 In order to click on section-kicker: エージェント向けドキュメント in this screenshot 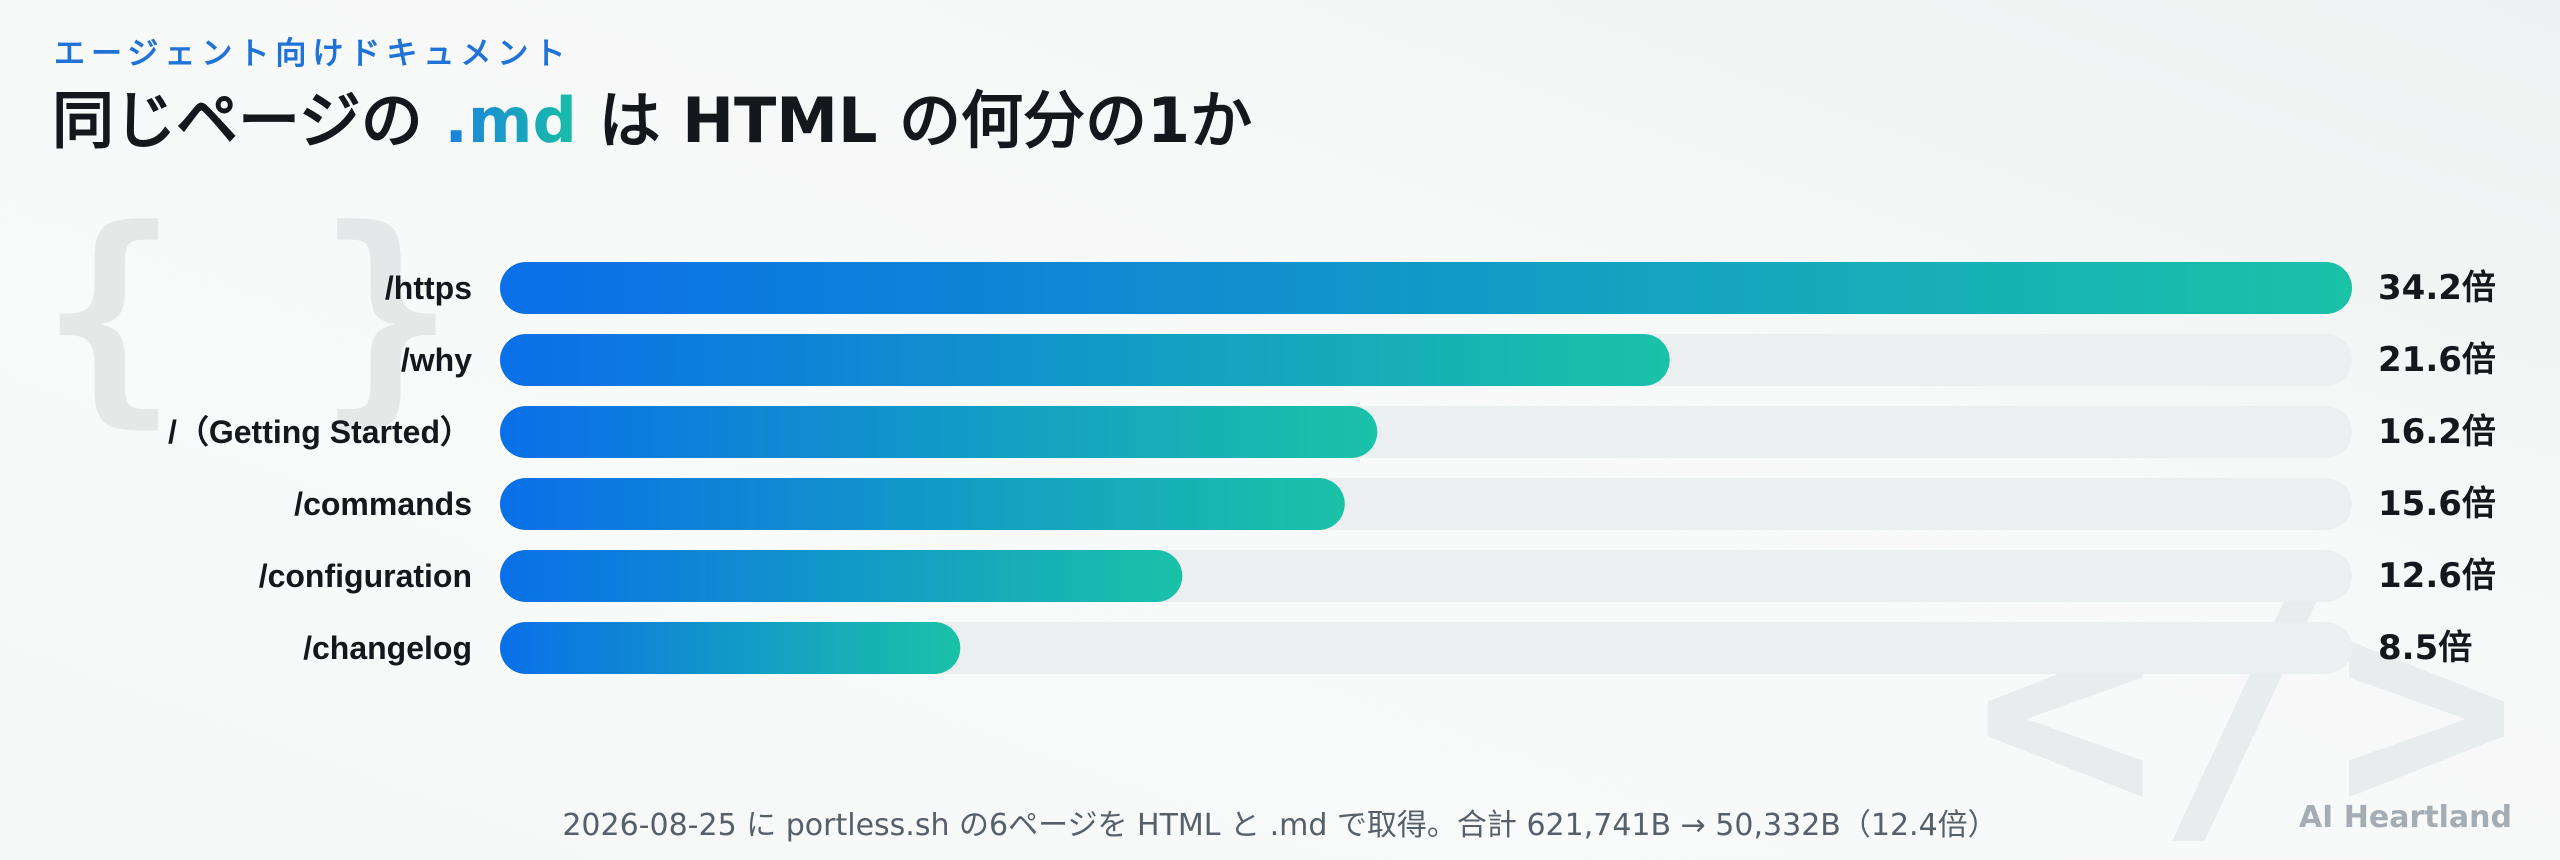, I will do `click(313, 54)`.